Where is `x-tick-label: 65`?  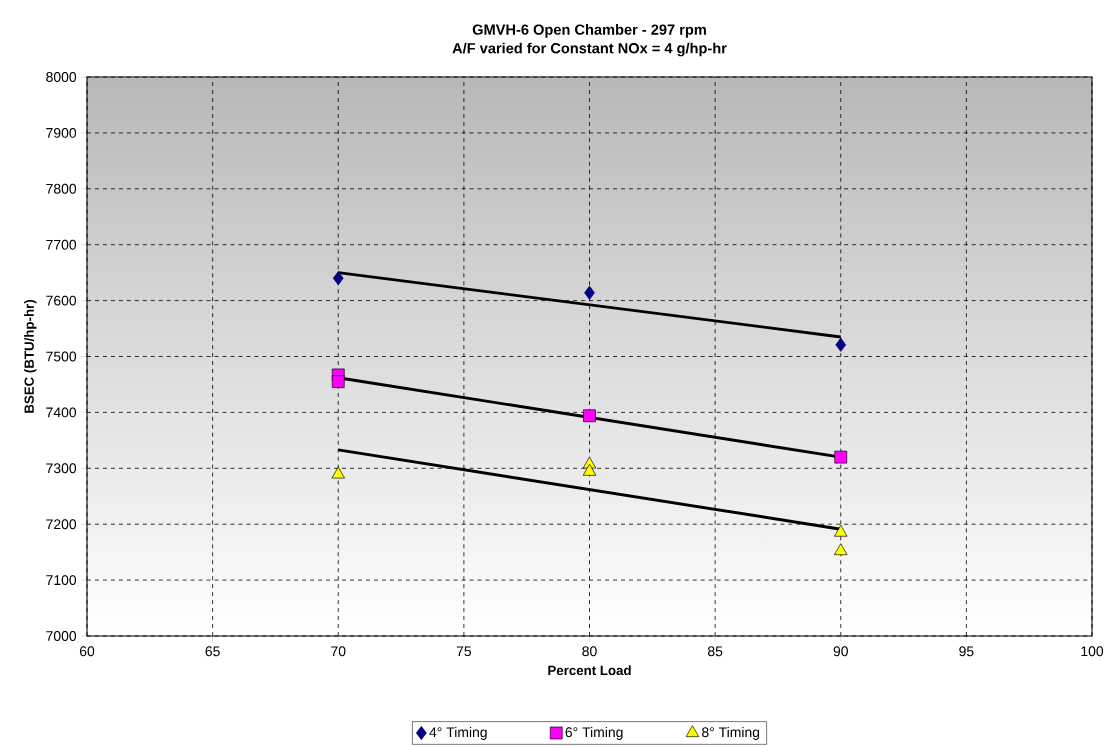 x-tick-label: 65 is located at coordinates (212, 651).